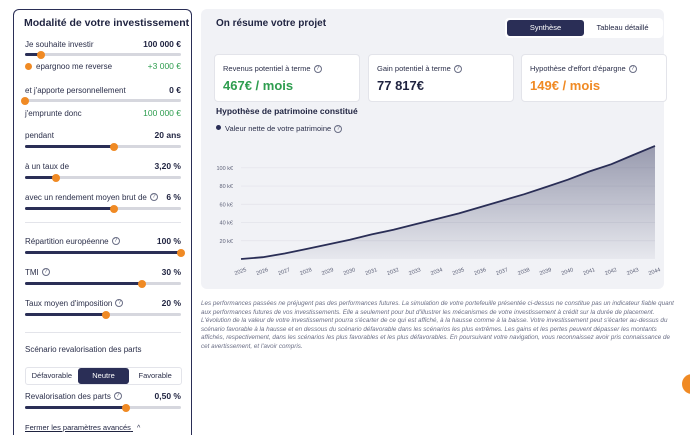 The width and height of the screenshot is (690, 435). Describe the element at coordinates (284, 272) in the screenshot. I see `x-tick-label: 2027` at that location.